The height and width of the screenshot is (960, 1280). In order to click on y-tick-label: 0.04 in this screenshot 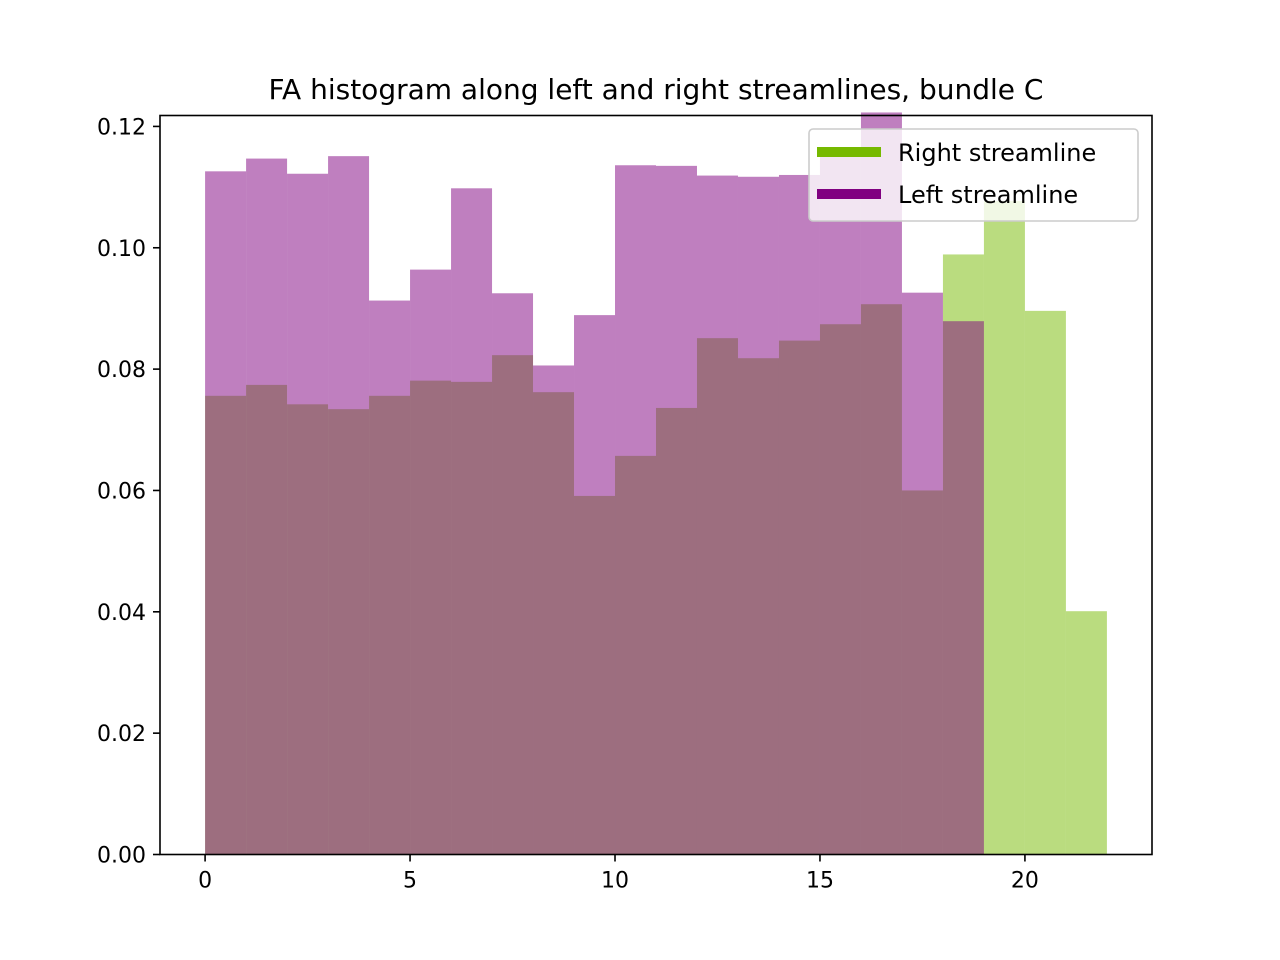, I will do `click(121, 613)`.